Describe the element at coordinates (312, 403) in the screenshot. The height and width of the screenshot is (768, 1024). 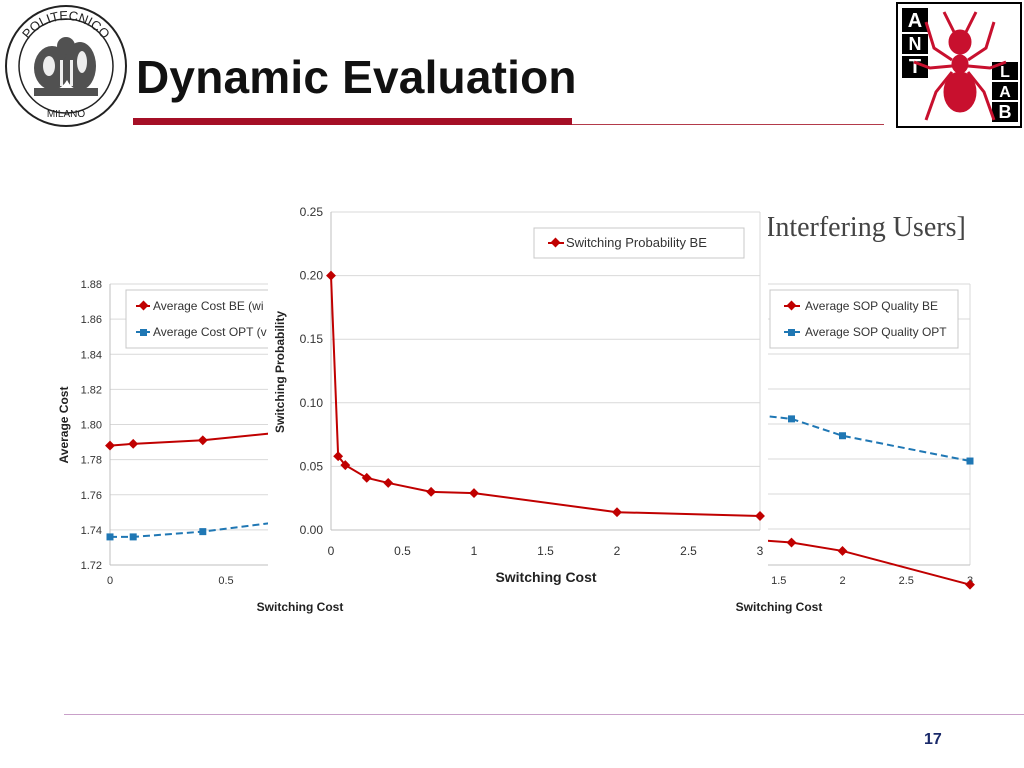
I see `y-tick-label: 0.10` at that location.